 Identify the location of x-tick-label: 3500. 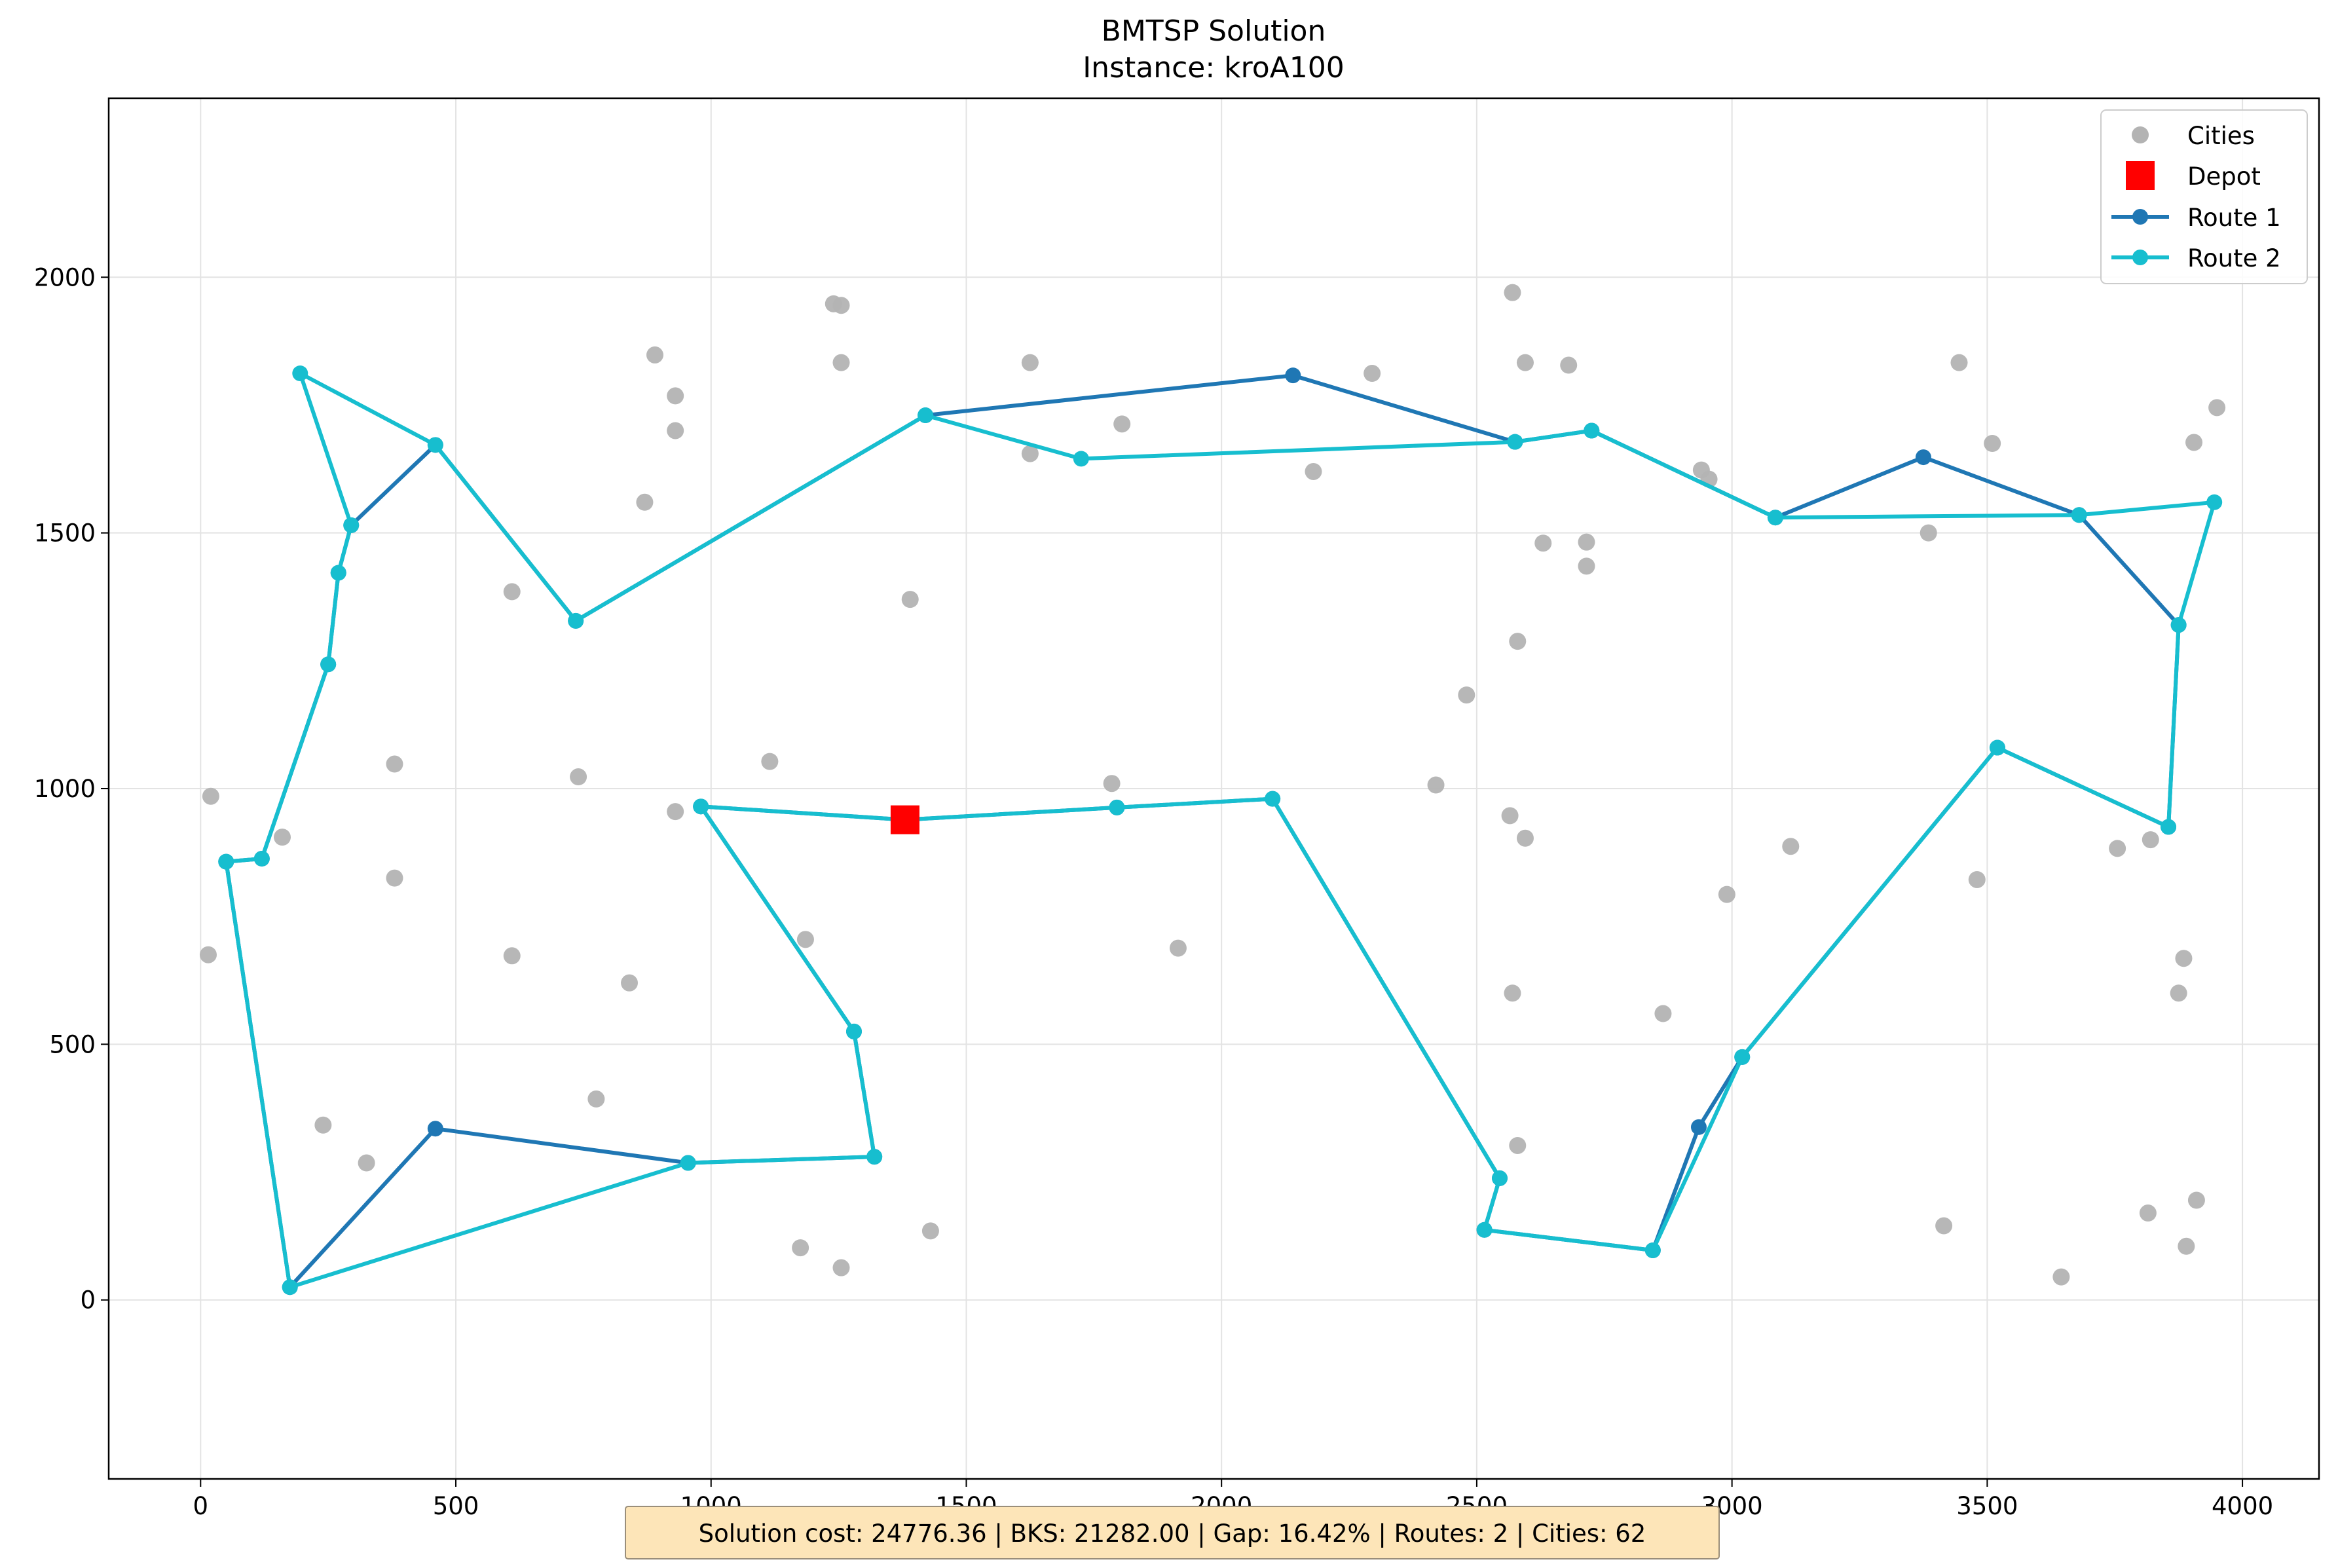
(1987, 1506).